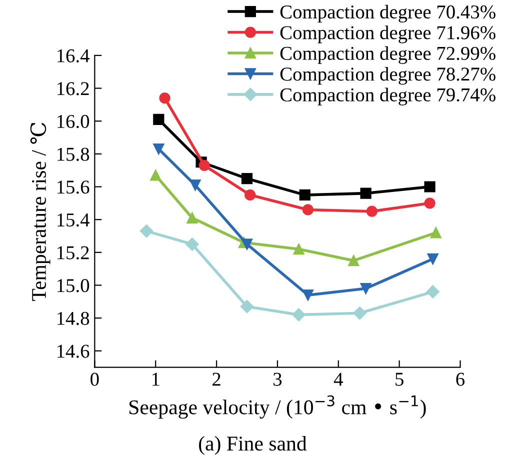 The height and width of the screenshot is (462, 526). Describe the element at coordinates (40, 211) in the screenshot. I see `y-axis-title: Temperature rise / ℃` at that location.